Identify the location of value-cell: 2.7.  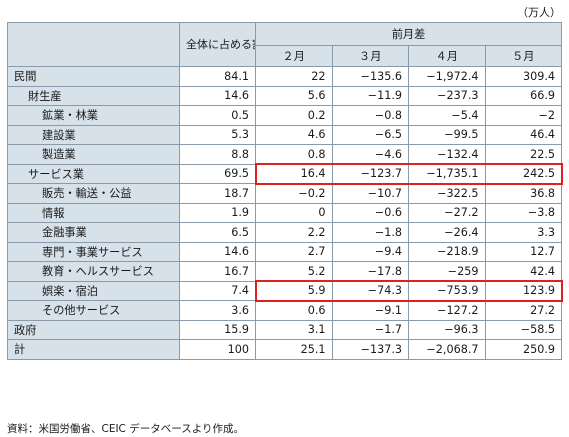
(294, 251).